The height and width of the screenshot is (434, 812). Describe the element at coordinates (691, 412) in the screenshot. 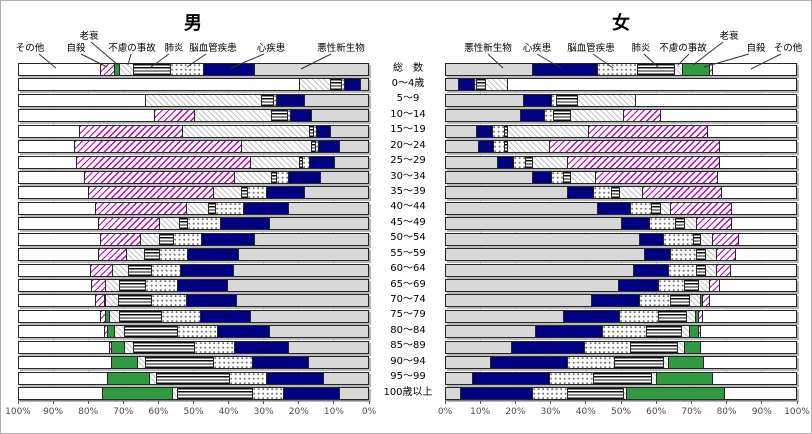

I see `axis-tick-label: 70%` at that location.